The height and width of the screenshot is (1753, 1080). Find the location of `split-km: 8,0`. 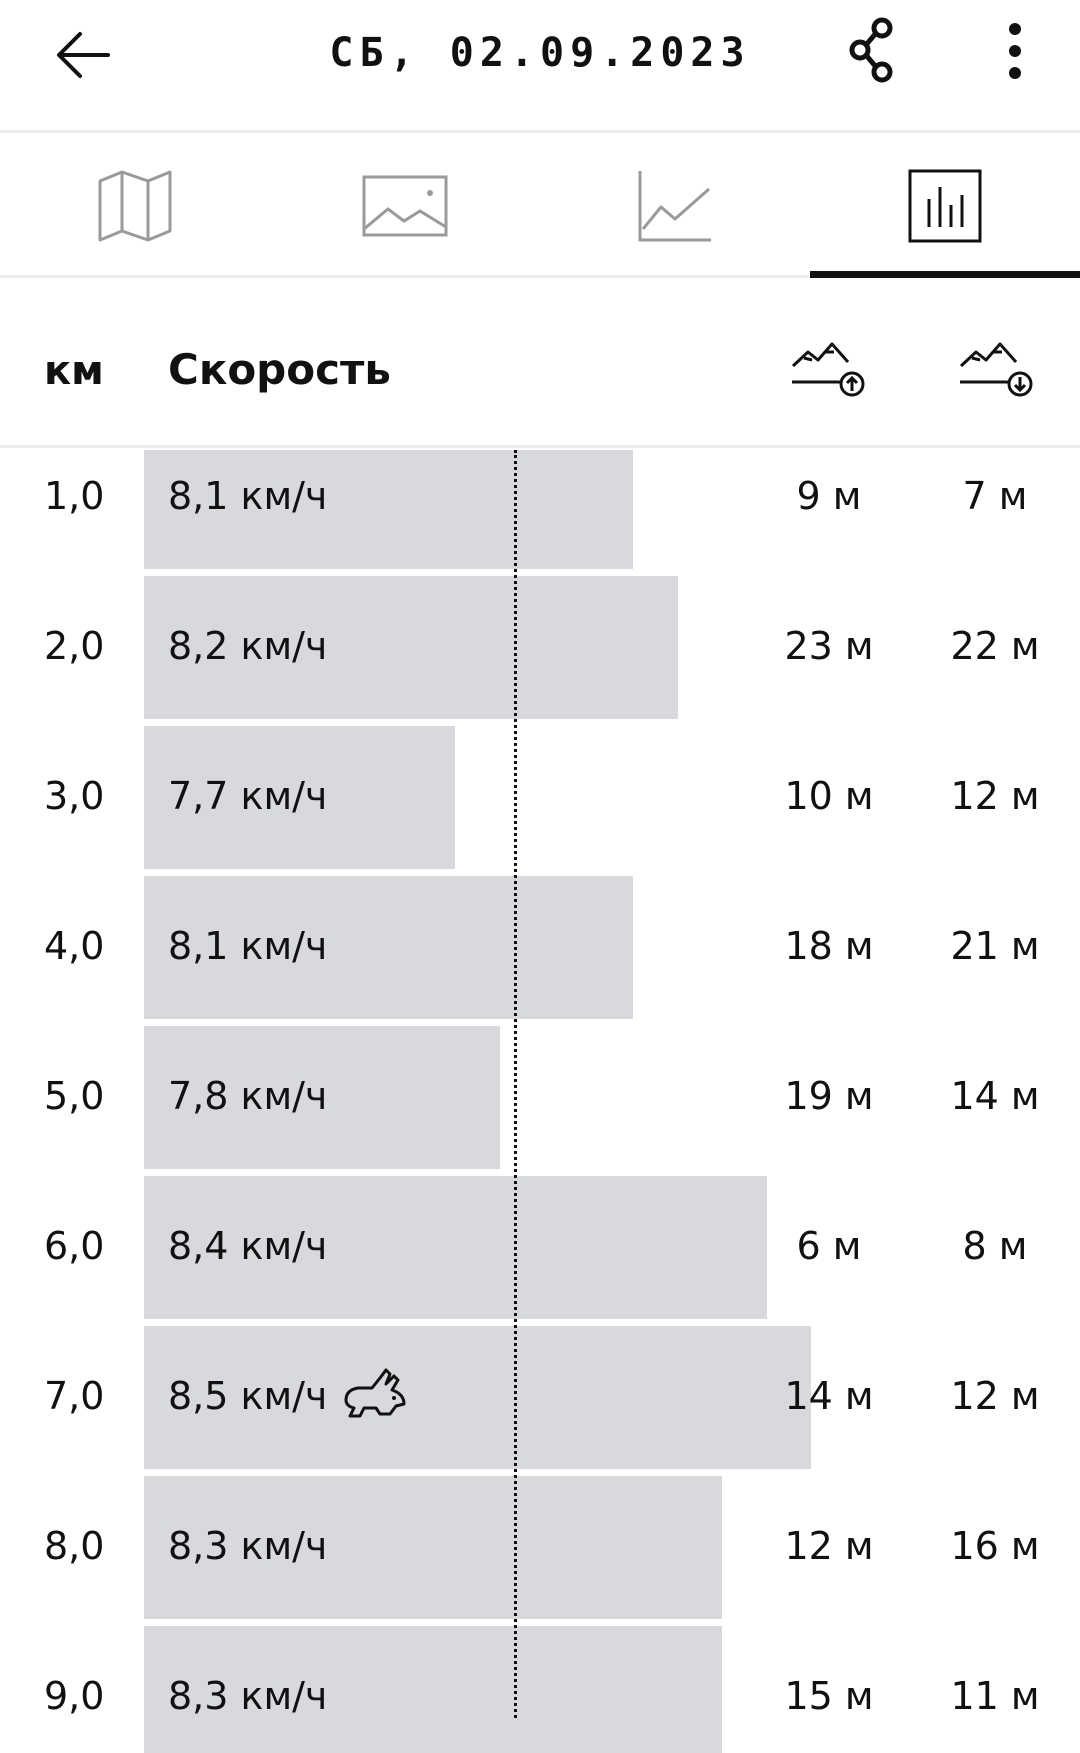

split-km: 8,0 is located at coordinates (74, 1546).